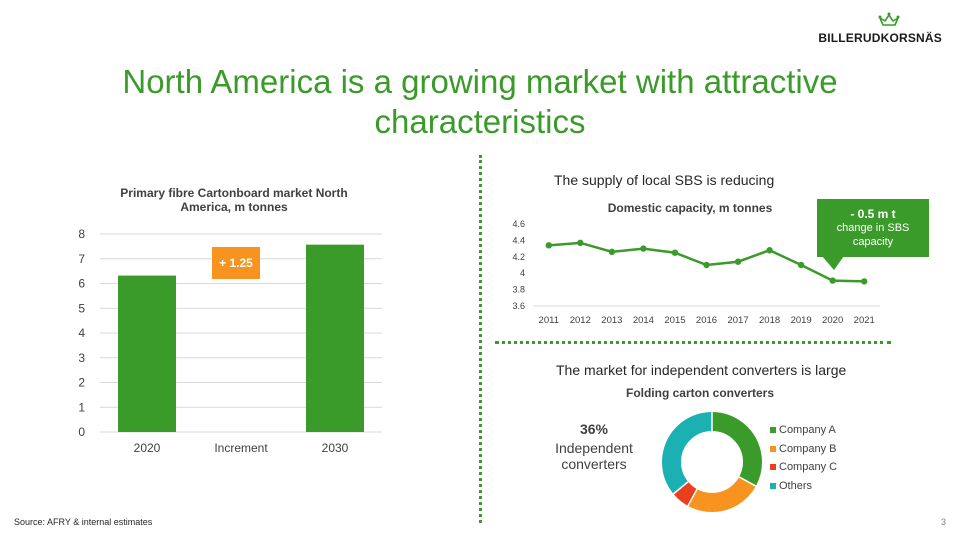 This screenshot has width=960, height=540. What do you see at coordinates (83, 522) in the screenshot?
I see `source-note: Source: AFRY & internal estimates` at bounding box center [83, 522].